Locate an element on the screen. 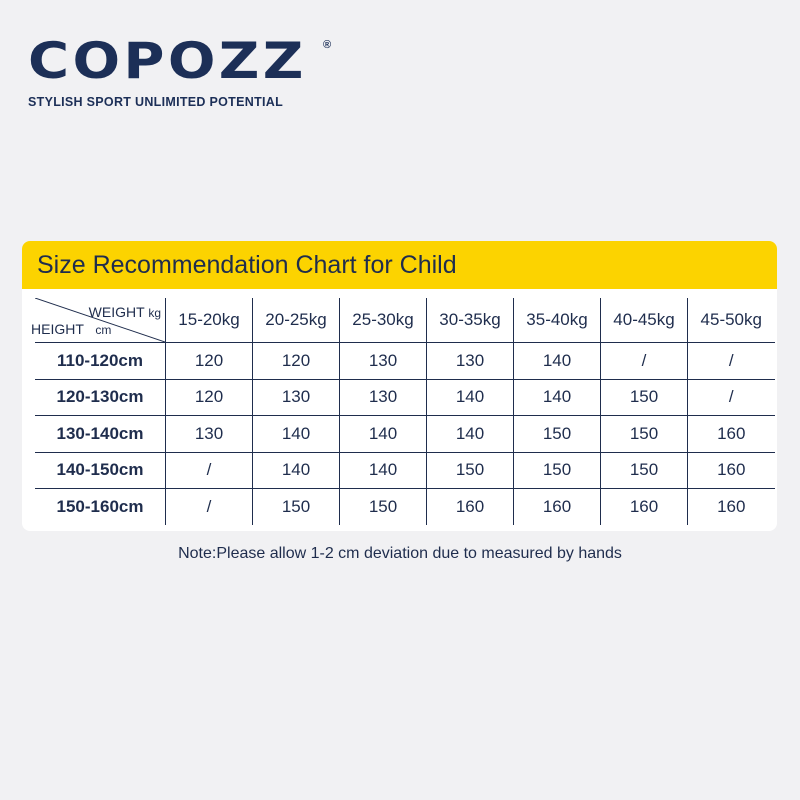 The height and width of the screenshot is (800, 800). table-row: 110-120cm 120 120 130 130 140// is located at coordinates (405, 361).